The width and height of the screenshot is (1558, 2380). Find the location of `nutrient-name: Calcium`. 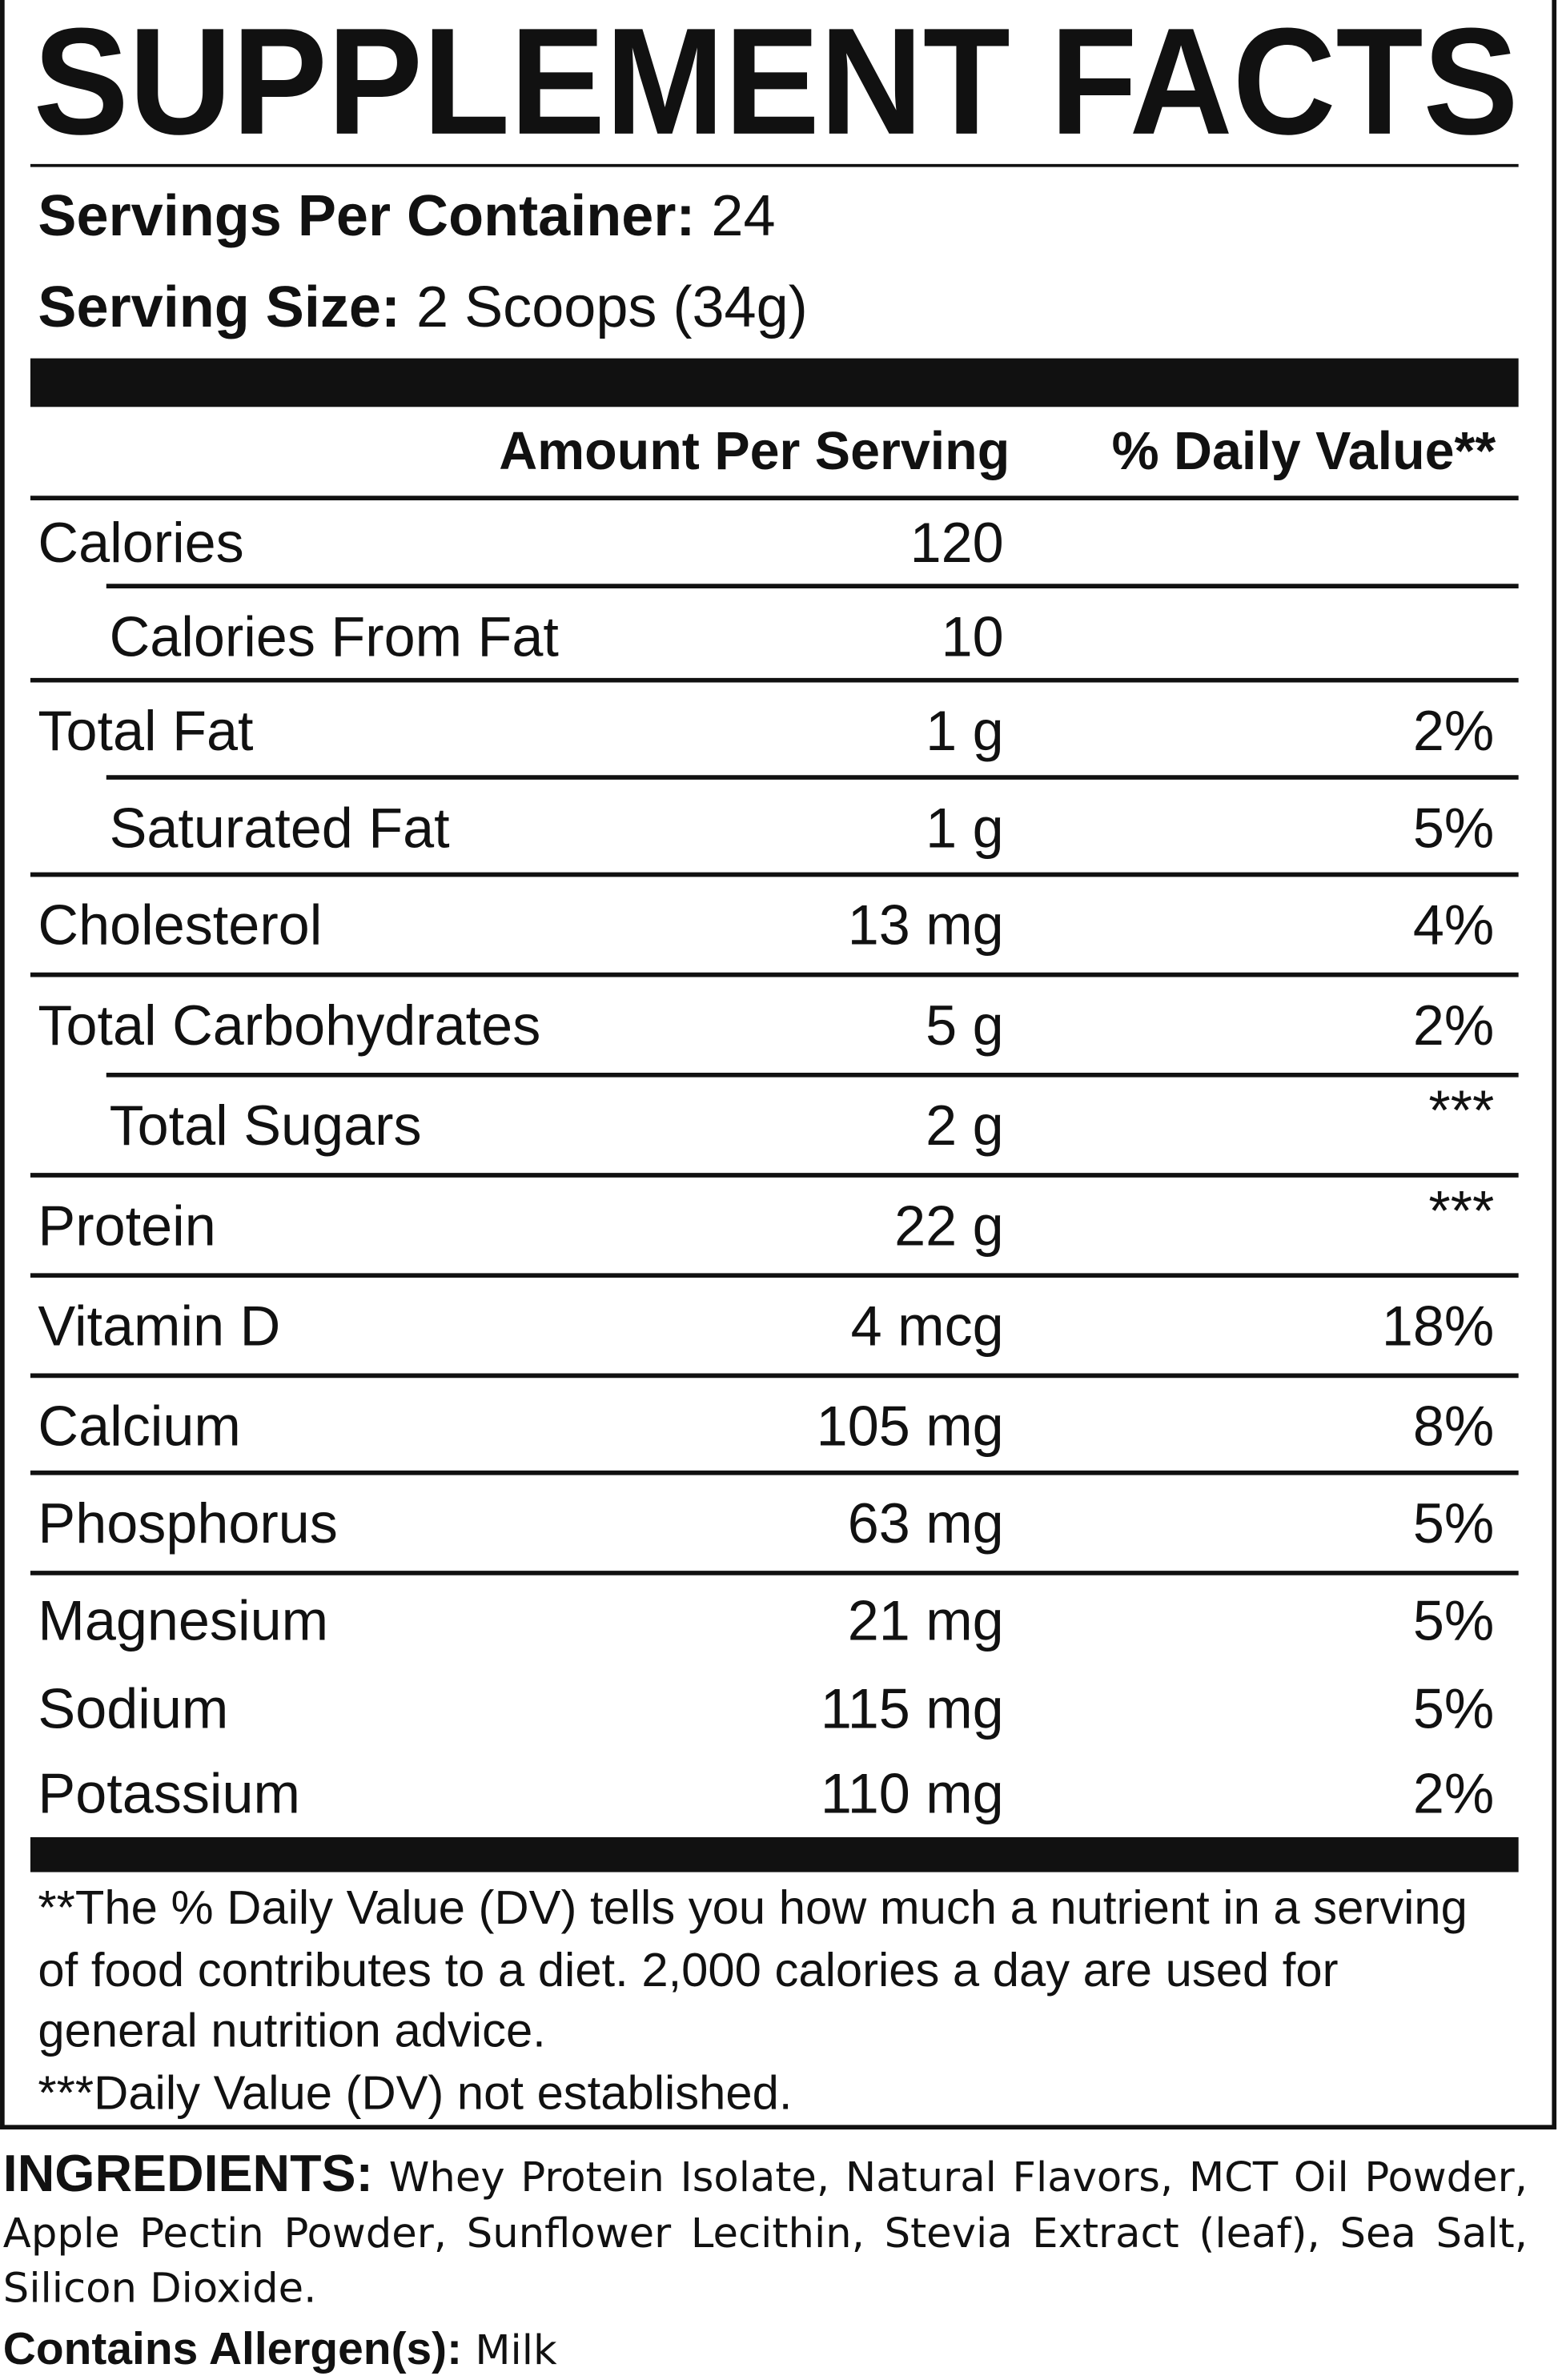

nutrient-name: Calcium is located at coordinates (139, 1426).